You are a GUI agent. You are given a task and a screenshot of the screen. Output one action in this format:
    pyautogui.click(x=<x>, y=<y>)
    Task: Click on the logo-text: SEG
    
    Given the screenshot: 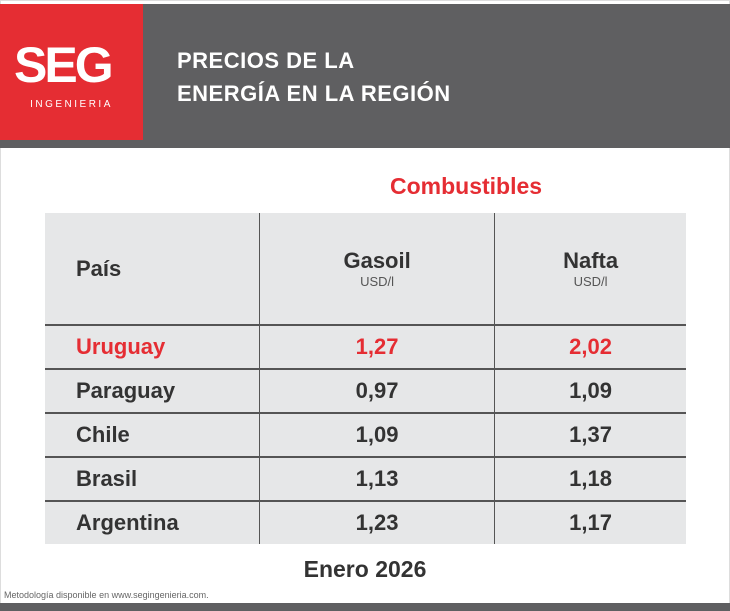 What is the action you would take?
    pyautogui.click(x=64, y=65)
    